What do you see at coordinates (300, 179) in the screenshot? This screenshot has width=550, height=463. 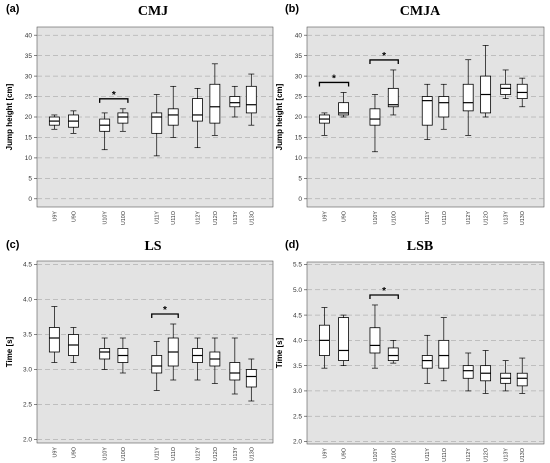 I see `y-tick-label: 5` at bounding box center [300, 179].